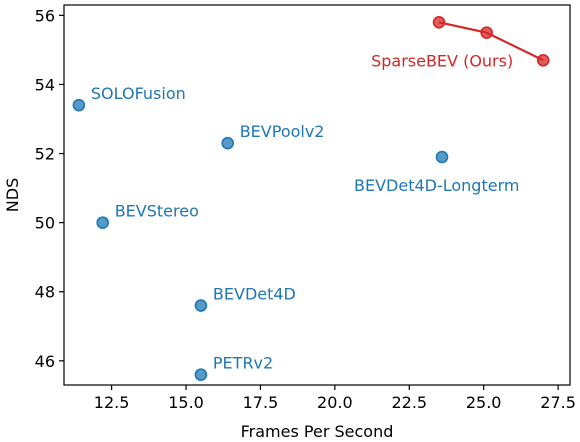 This screenshot has height=442, width=580. What do you see at coordinates (282, 131) in the screenshot?
I see `point-label: BEVPoolv2` at bounding box center [282, 131].